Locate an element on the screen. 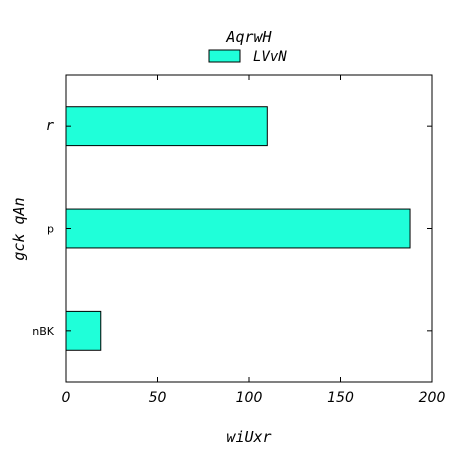 Image resolution: width=455 pixels, height=455 pixels. x-axis-label: wiUxr is located at coordinates (248, 437).